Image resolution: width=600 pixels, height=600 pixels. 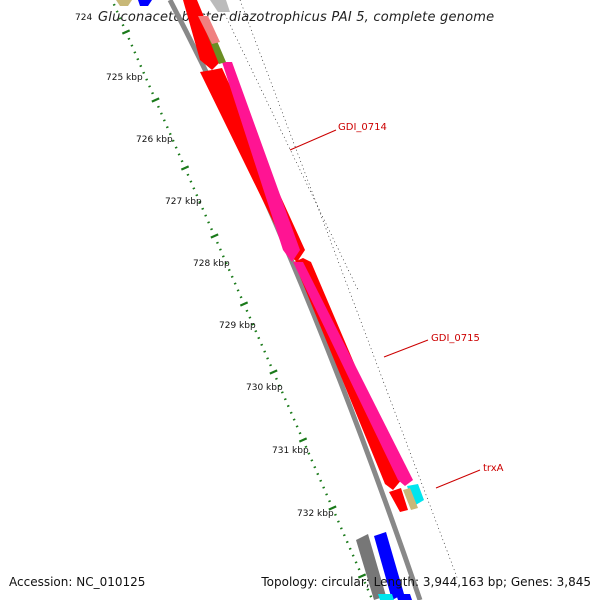 What do you see at coordinates (183, 202) in the screenshot?
I see `tick-label: 727 kbp` at bounding box center [183, 202].